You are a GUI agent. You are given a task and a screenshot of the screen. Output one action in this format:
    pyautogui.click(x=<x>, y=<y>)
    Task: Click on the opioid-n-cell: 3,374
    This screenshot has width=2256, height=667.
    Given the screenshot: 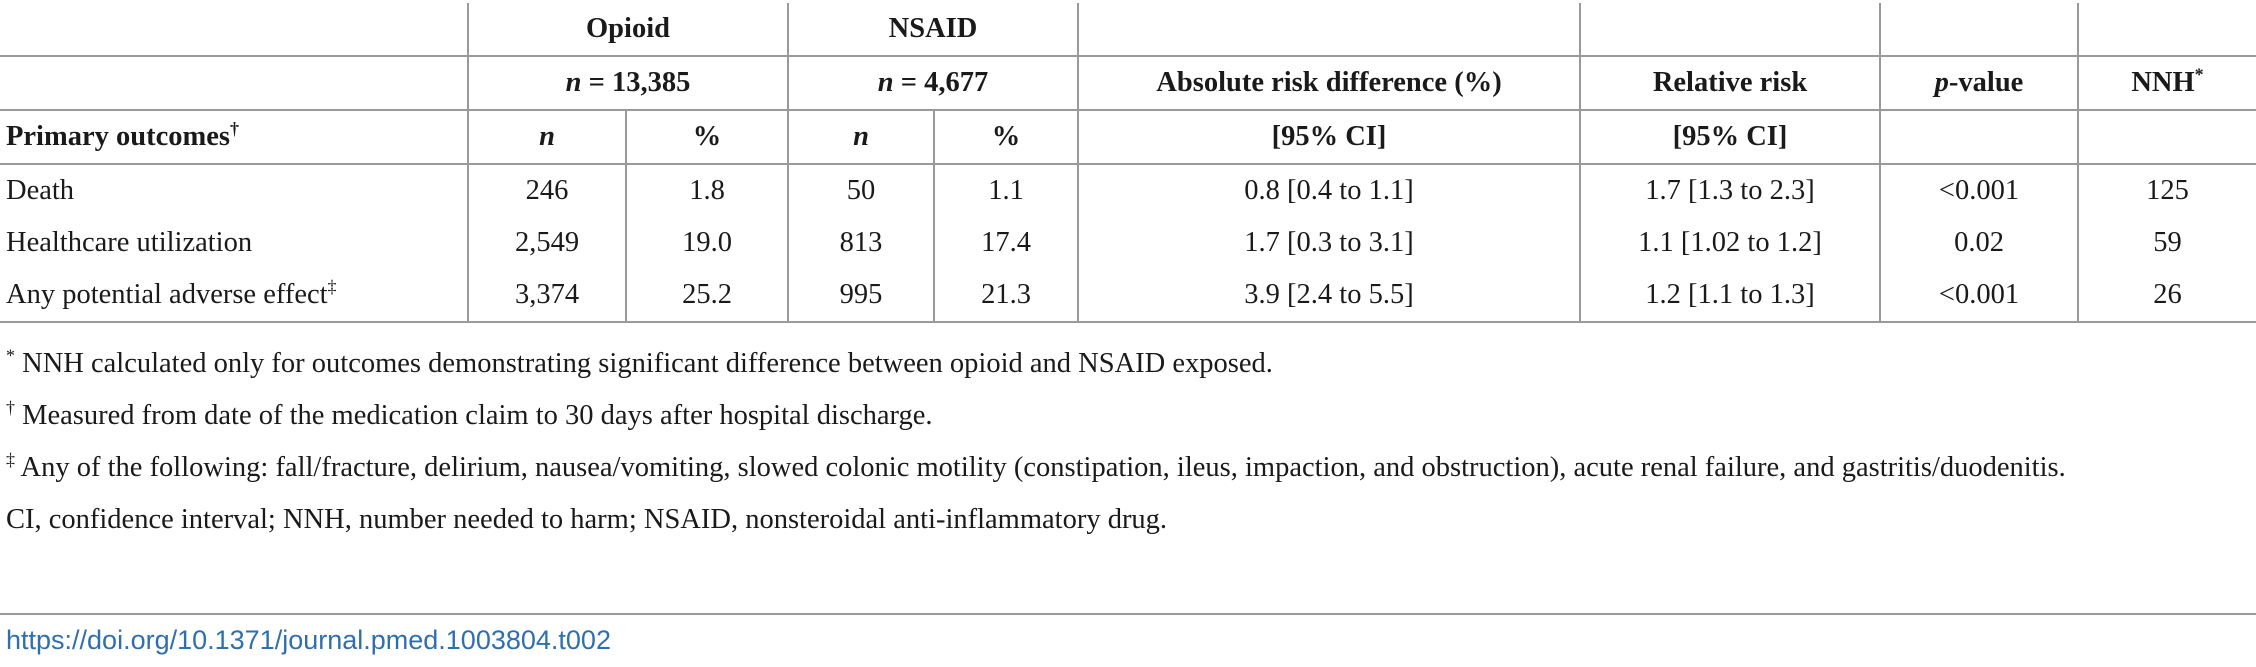 What is the action you would take?
    pyautogui.click(x=546, y=295)
    